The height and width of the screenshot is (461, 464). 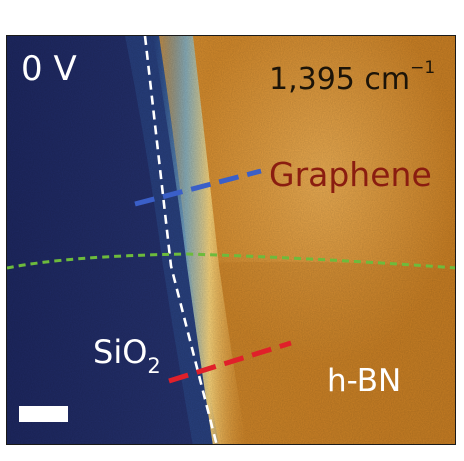 What do you see at coordinates (198, 187) in the screenshot?
I see `graphene-profile-line` at bounding box center [198, 187].